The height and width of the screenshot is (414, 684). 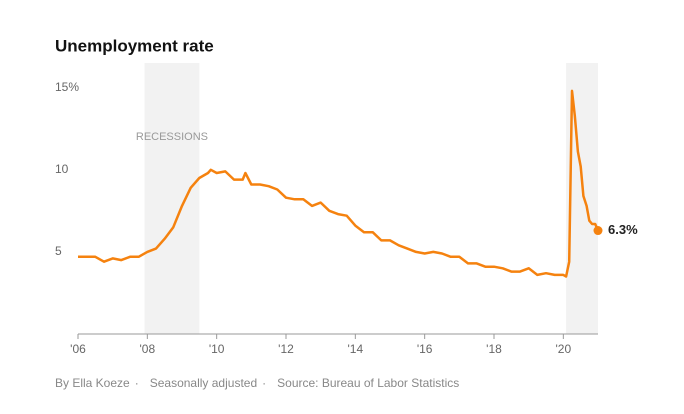 What do you see at coordinates (598, 231) in the screenshot?
I see `end-dot` at bounding box center [598, 231].